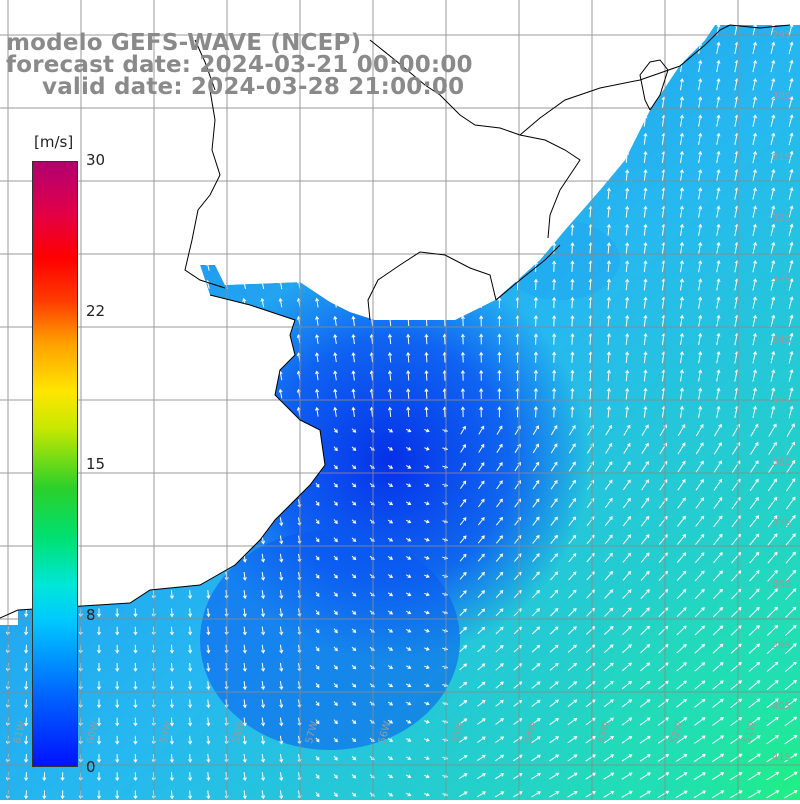 The image size is (800, 804). What do you see at coordinates (781, 157) in the screenshot?
I see `lat-label: 31S` at bounding box center [781, 157].